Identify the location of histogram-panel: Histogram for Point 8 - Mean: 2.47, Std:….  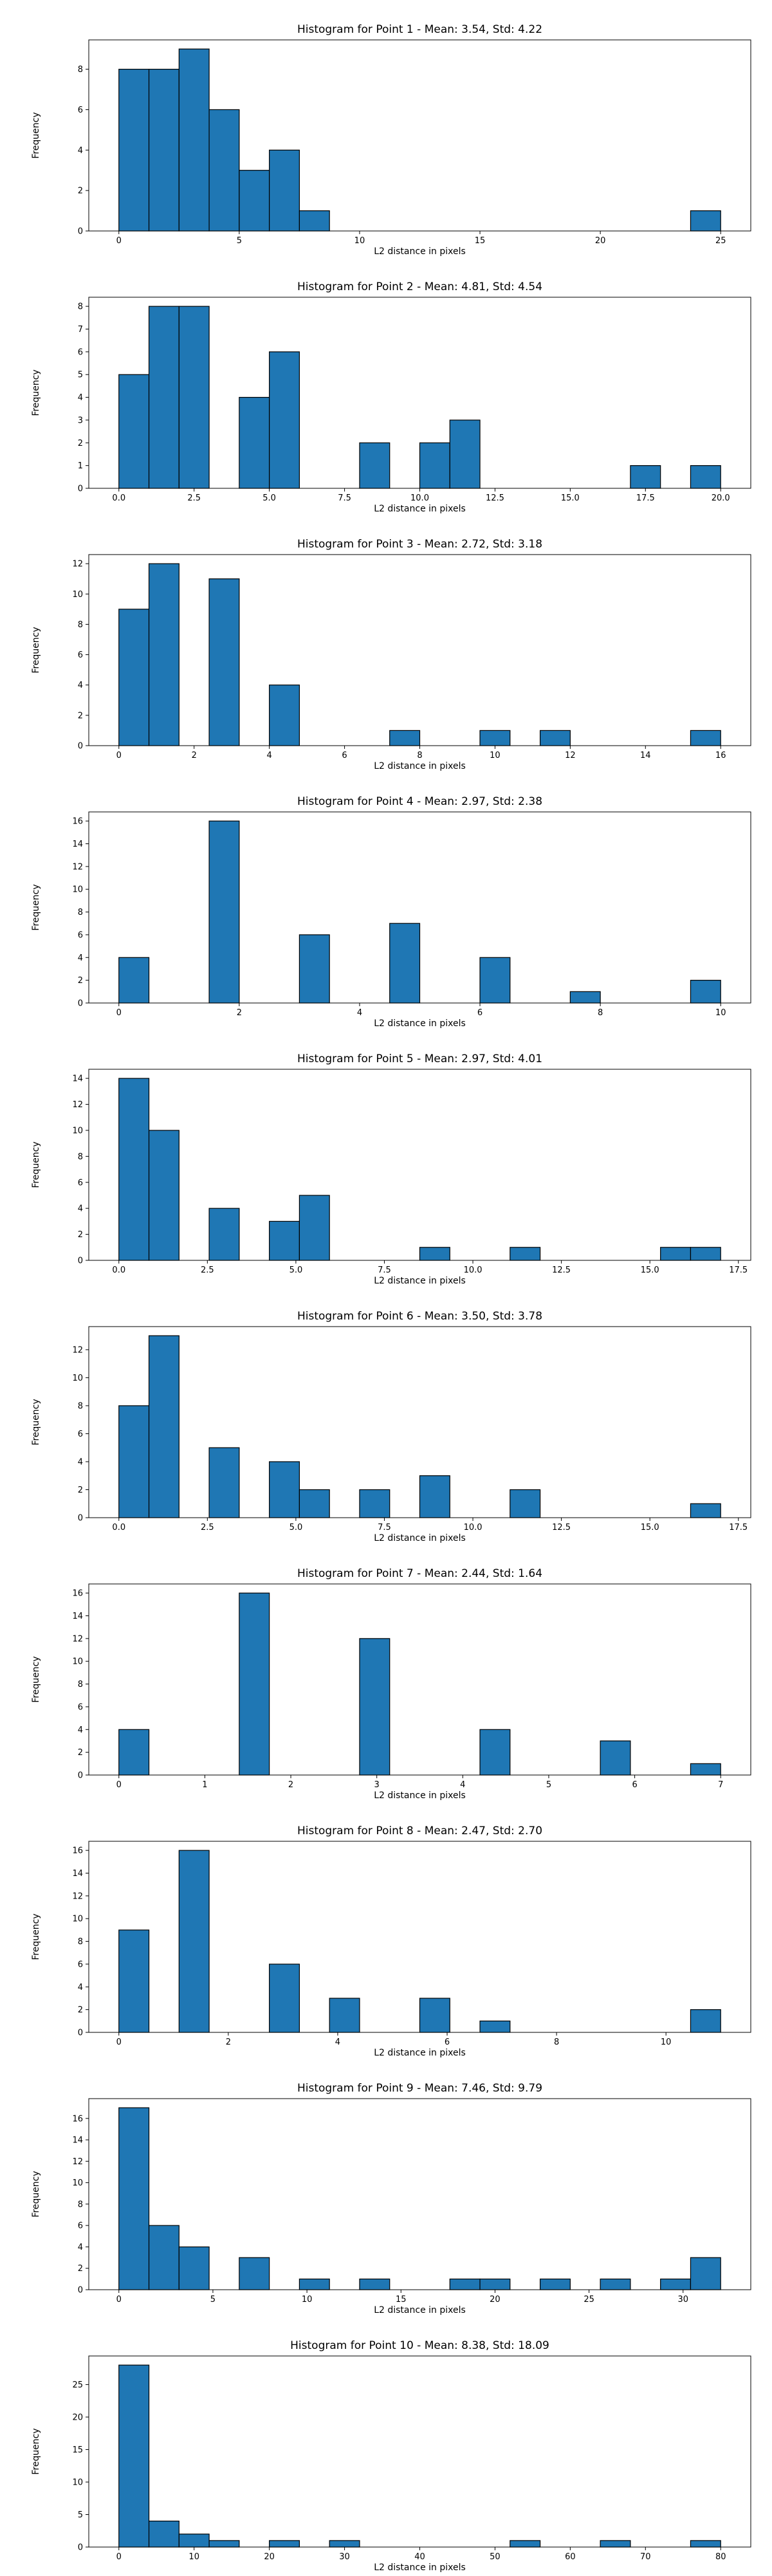
(391, 1941).